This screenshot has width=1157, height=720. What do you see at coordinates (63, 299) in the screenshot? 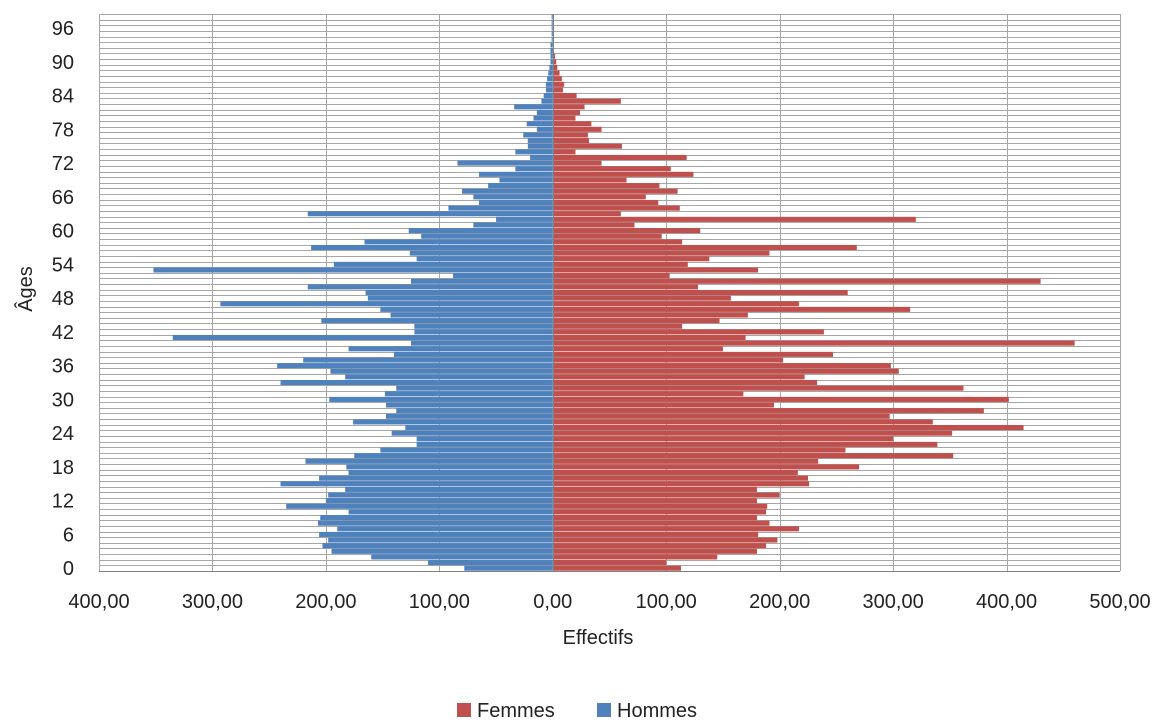
I see `y-tick-label: 48` at bounding box center [63, 299].